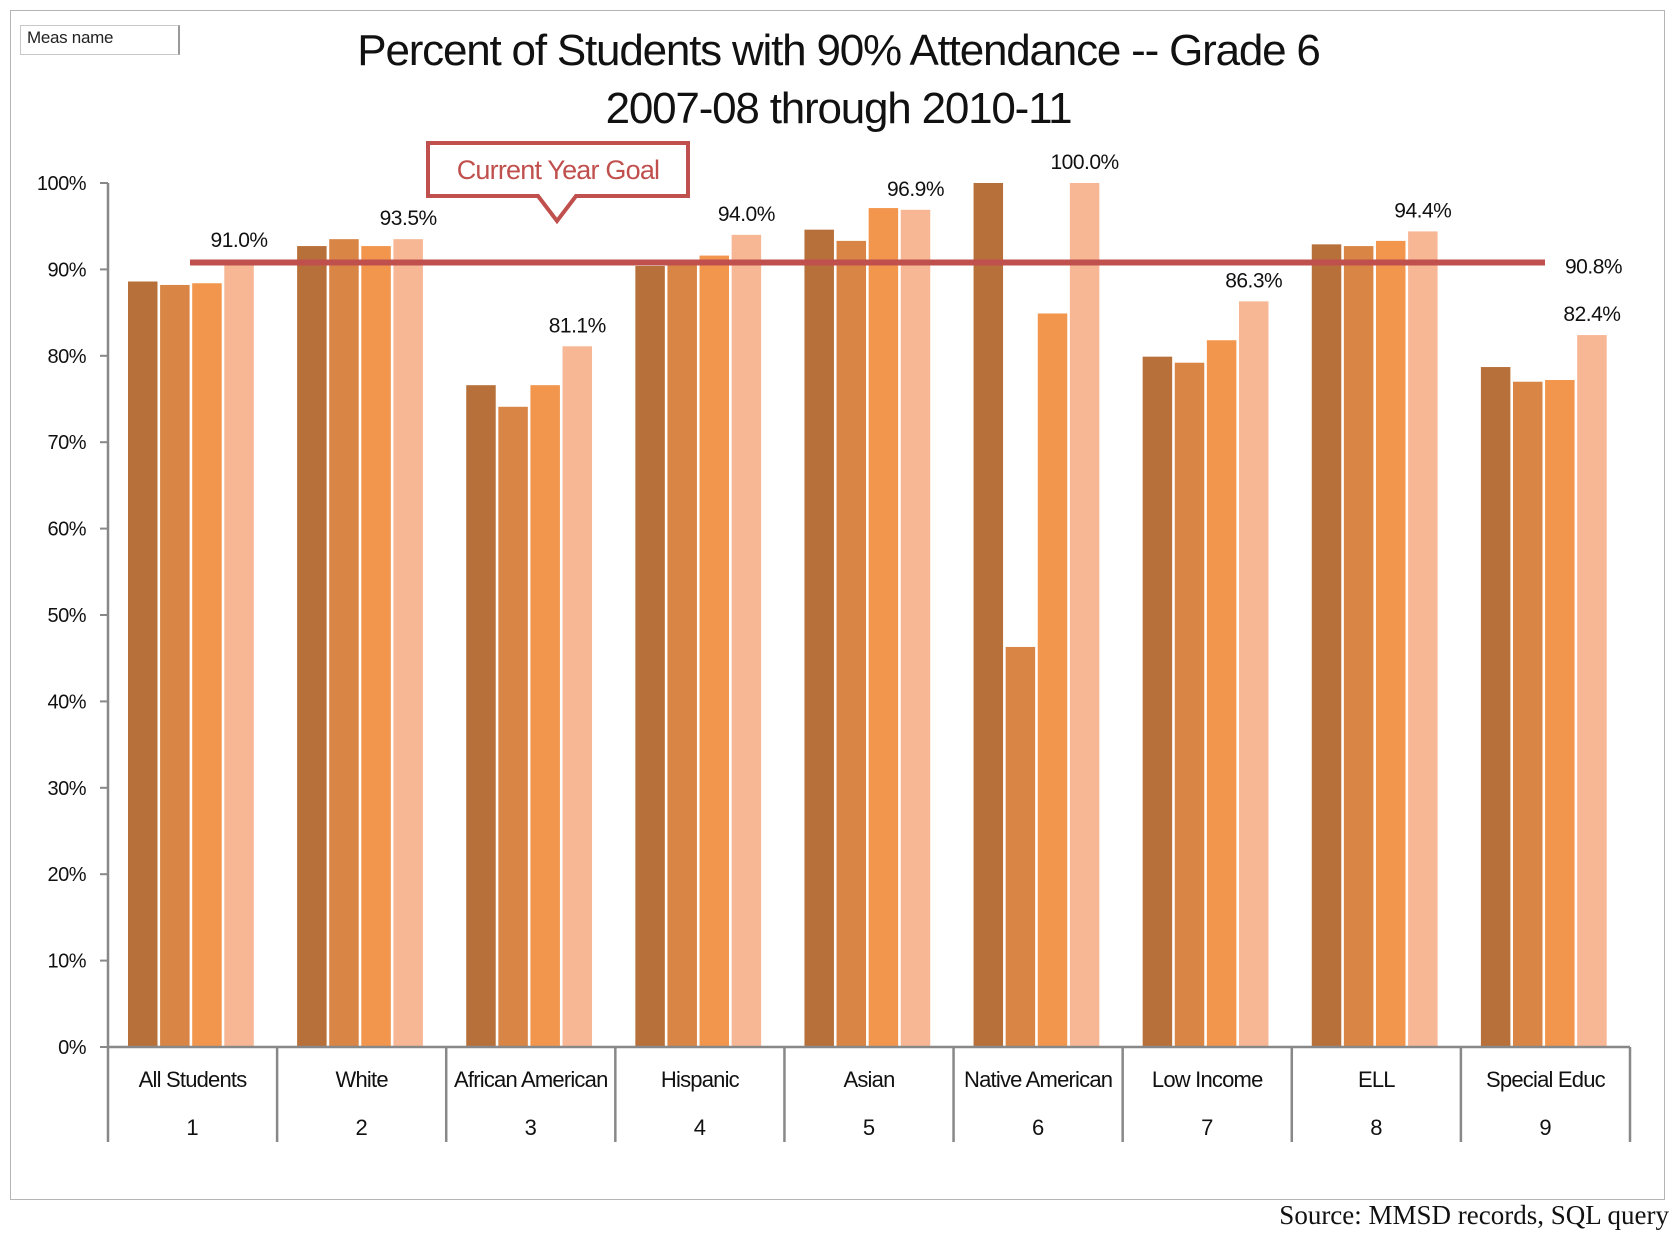 The width and height of the screenshot is (1677, 1234). I want to click on y-tick-label: 50%, so click(66, 616).